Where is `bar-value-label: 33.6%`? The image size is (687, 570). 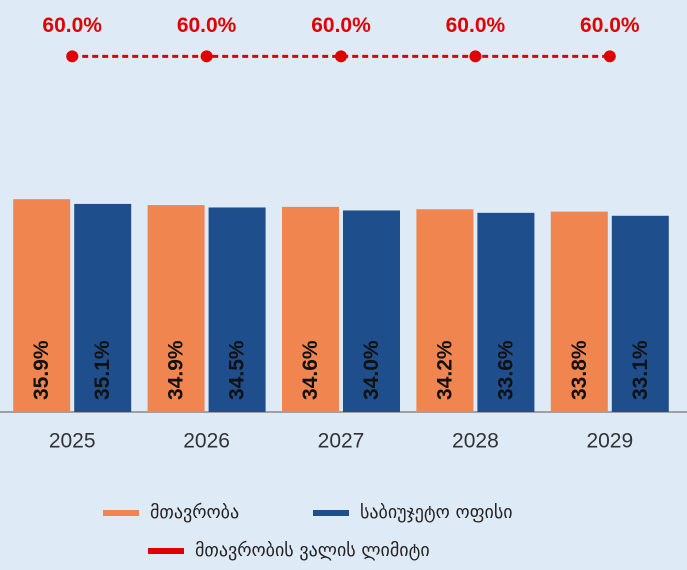 bar-value-label: 33.6% is located at coordinates (505, 370).